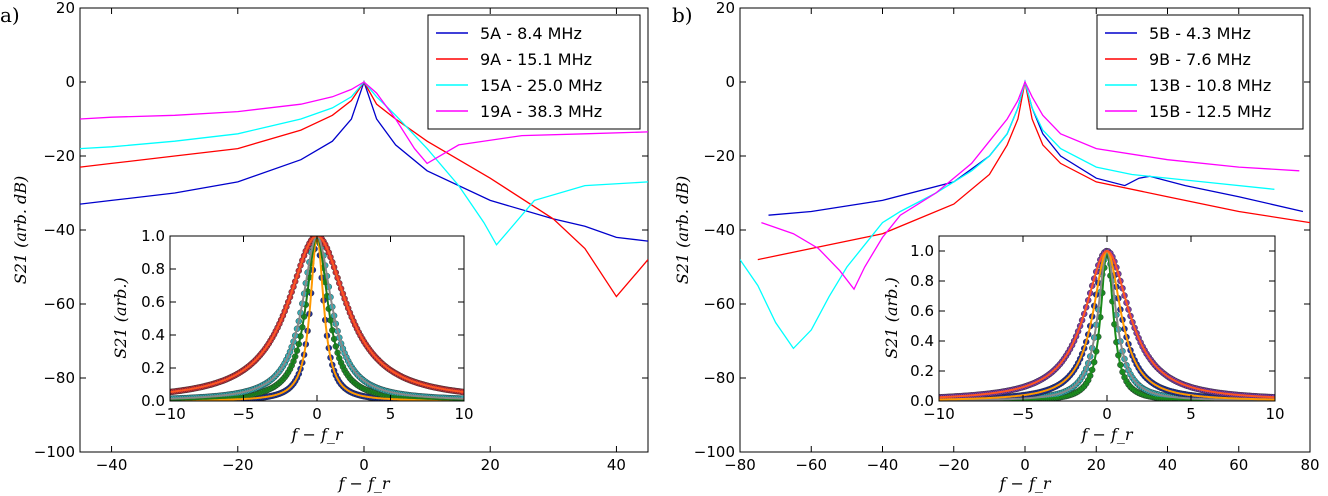 Image resolution: width=1328 pixels, height=496 pixels. What do you see at coordinates (1309, 465) in the screenshot?
I see `main-xtick-label: 80` at bounding box center [1309, 465].